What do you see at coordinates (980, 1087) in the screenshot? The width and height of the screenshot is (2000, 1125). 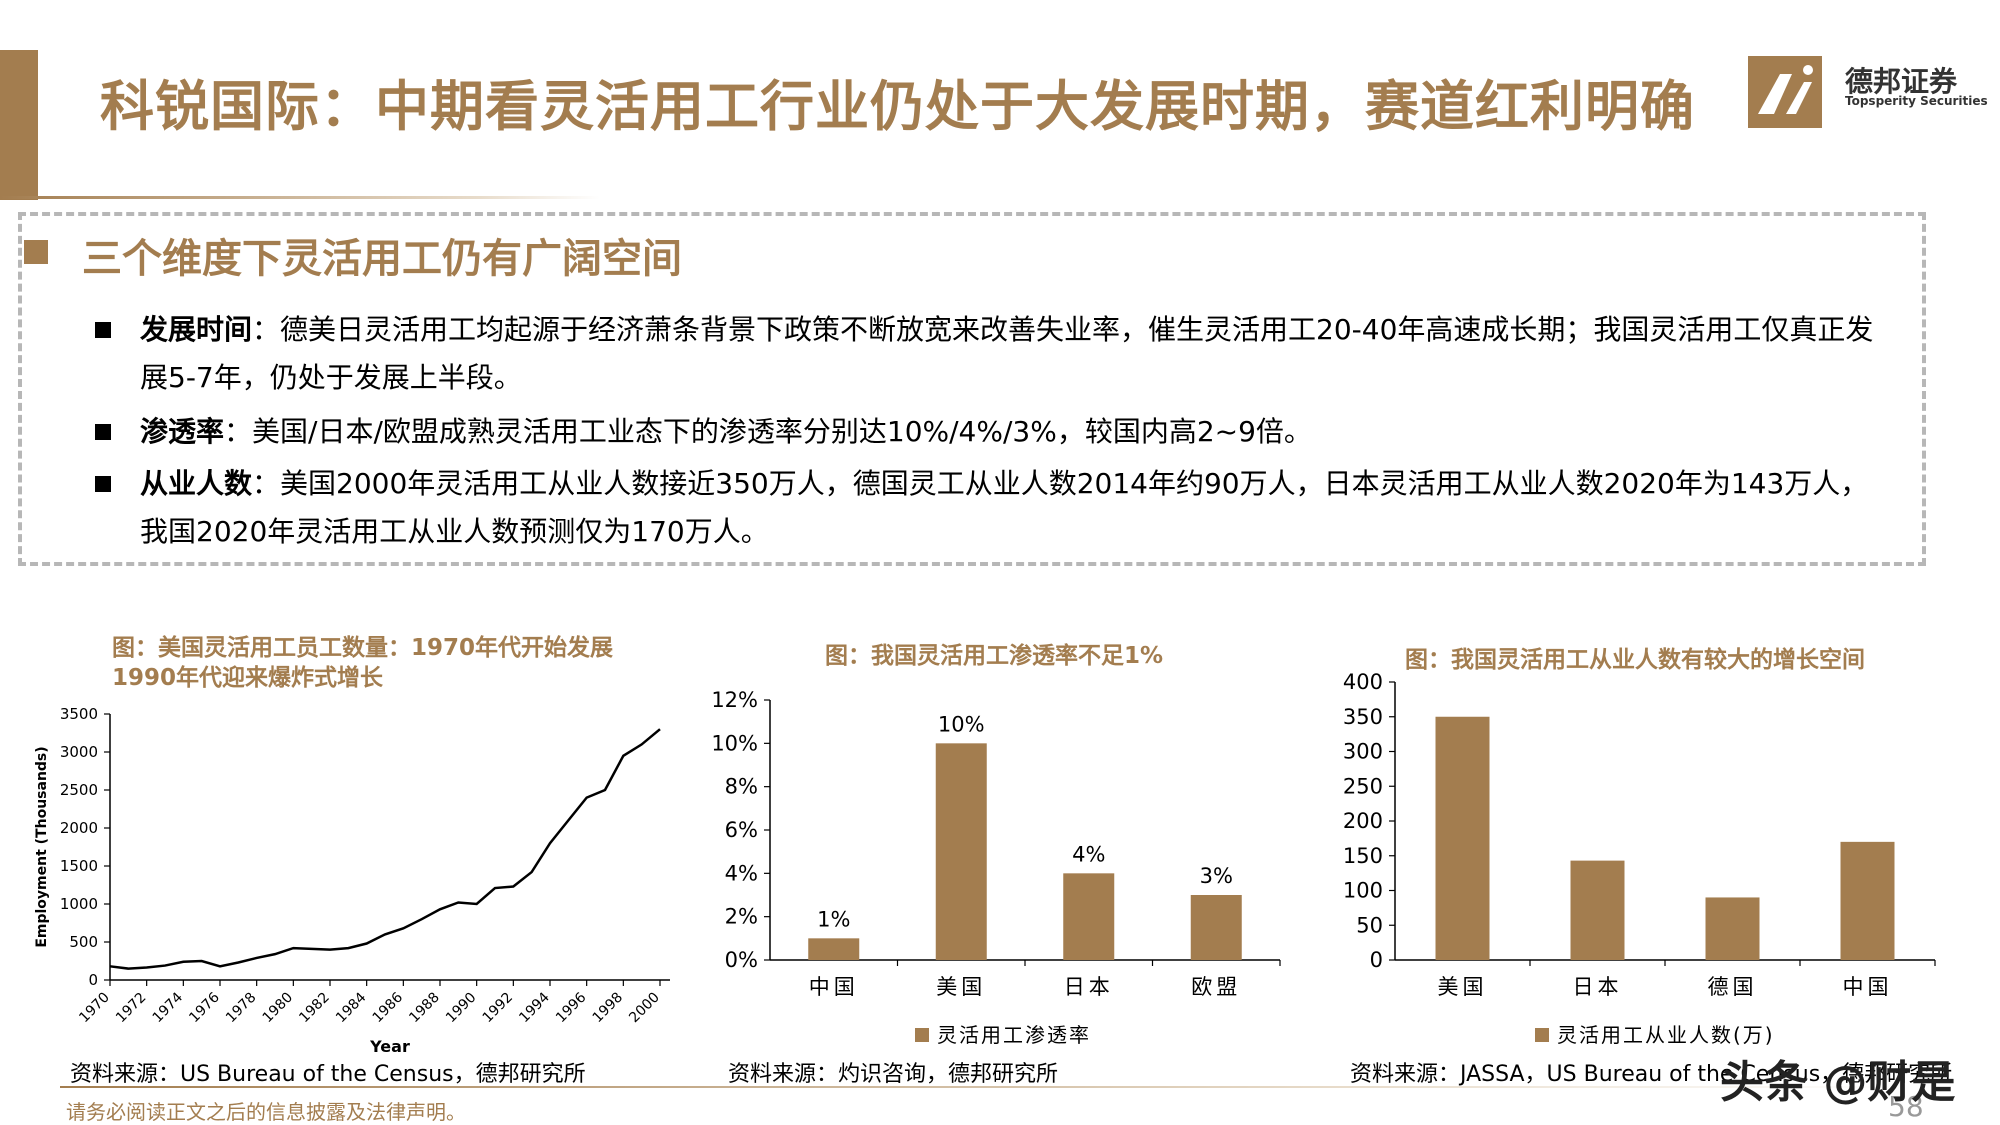 I see `footer-rule` at bounding box center [980, 1087].